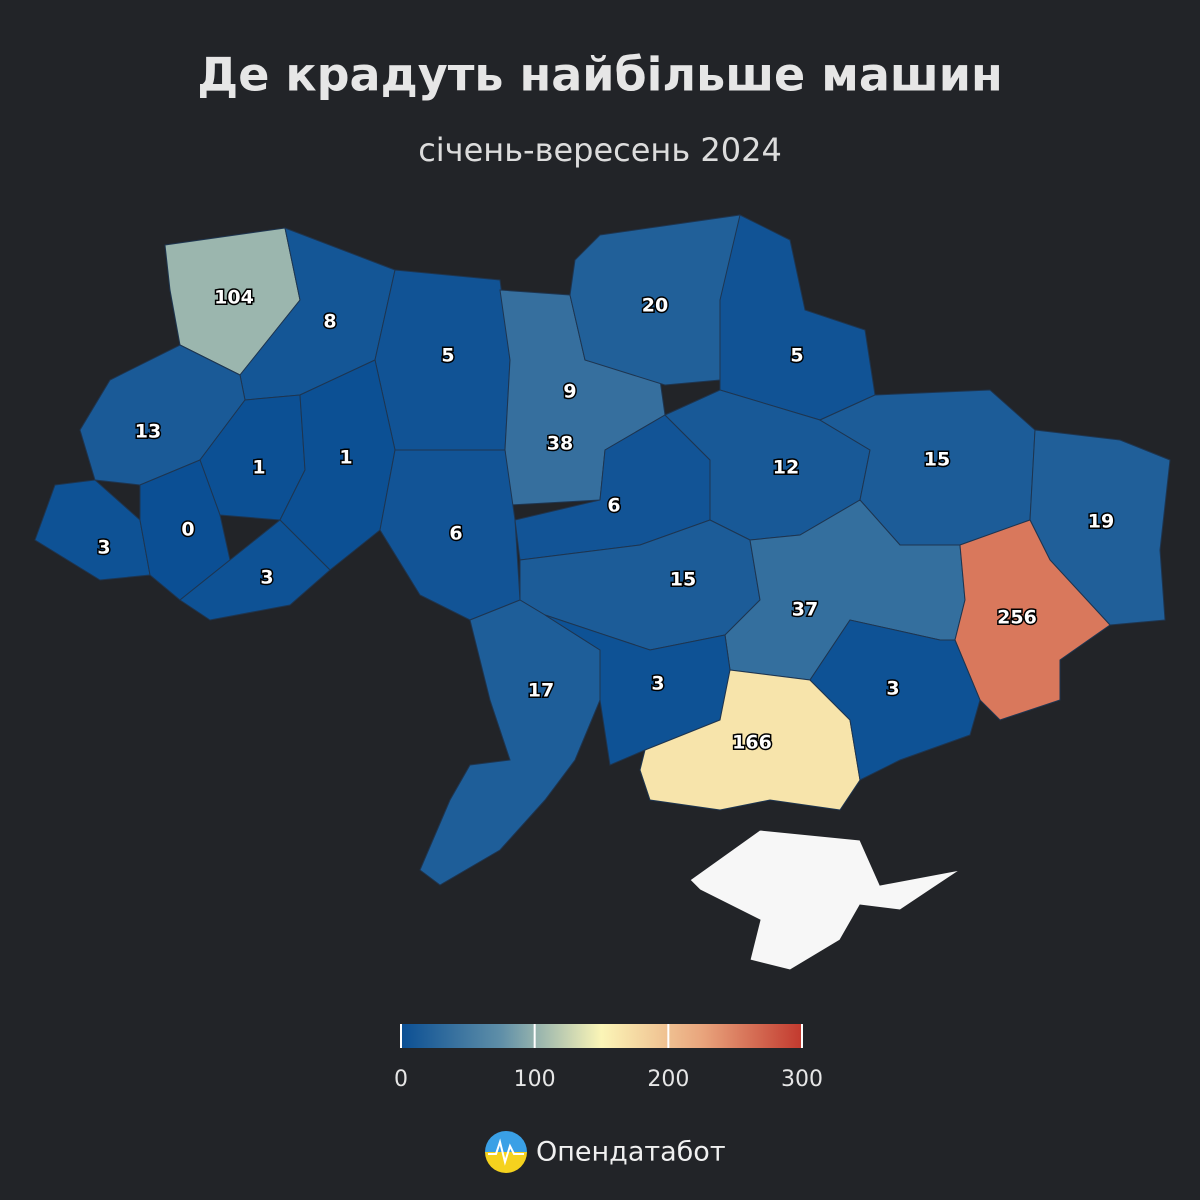 Image resolution: width=1200 pixels, height=1200 pixels. I want to click on brand: Опендатабот, so click(631, 1152).